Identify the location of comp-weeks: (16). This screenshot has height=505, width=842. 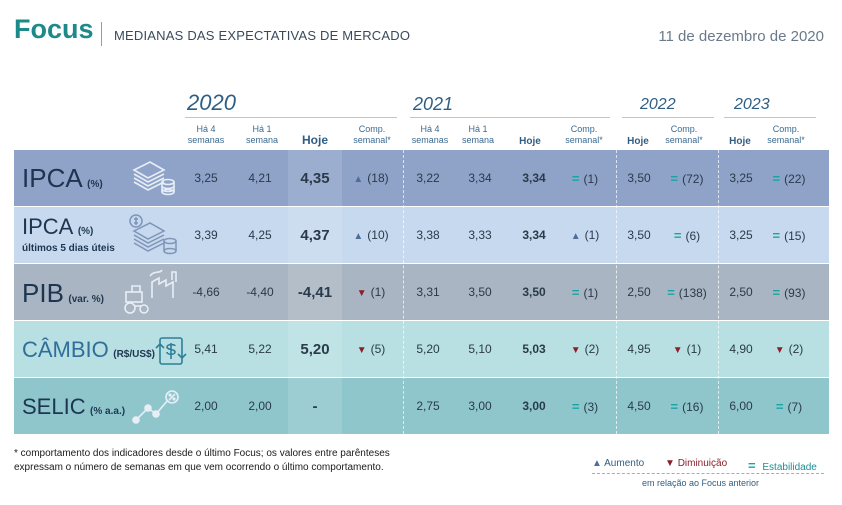
(693, 407).